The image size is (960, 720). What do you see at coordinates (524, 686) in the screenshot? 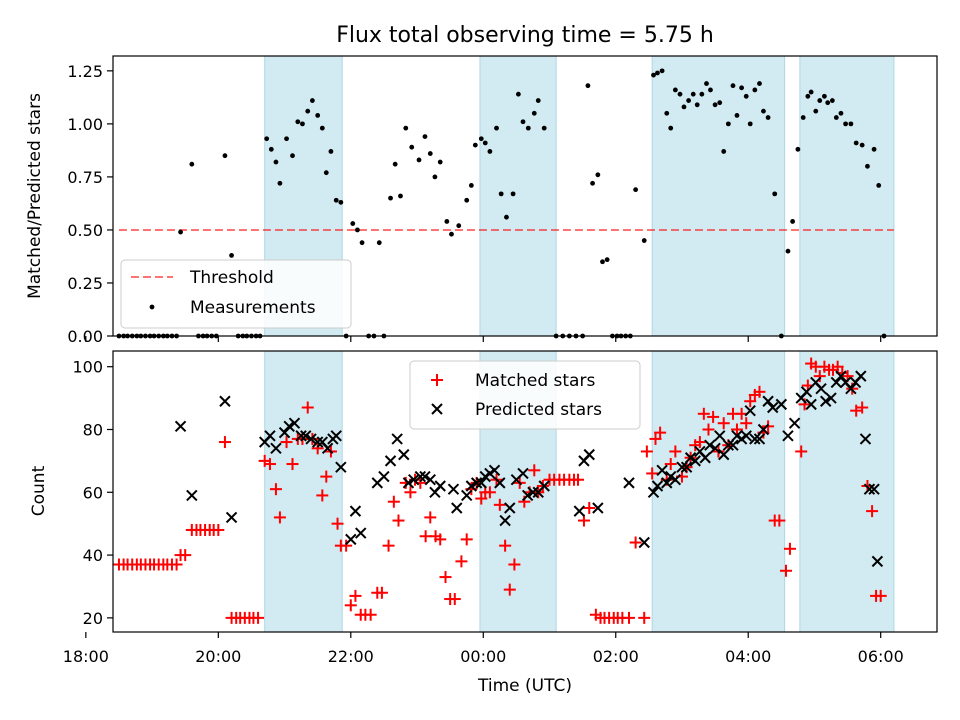
I see `x-axis-label: Time (UTC)` at bounding box center [524, 686].